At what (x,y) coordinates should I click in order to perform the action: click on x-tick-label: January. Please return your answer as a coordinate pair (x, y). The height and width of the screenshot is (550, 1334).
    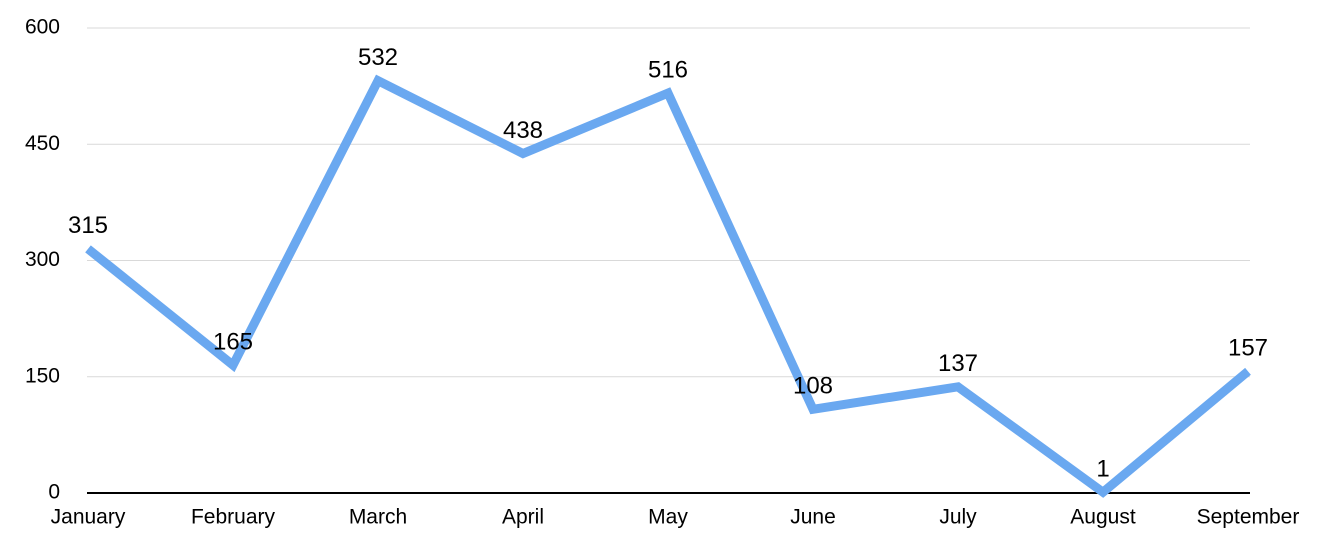
    Looking at the image, I should click on (88, 517).